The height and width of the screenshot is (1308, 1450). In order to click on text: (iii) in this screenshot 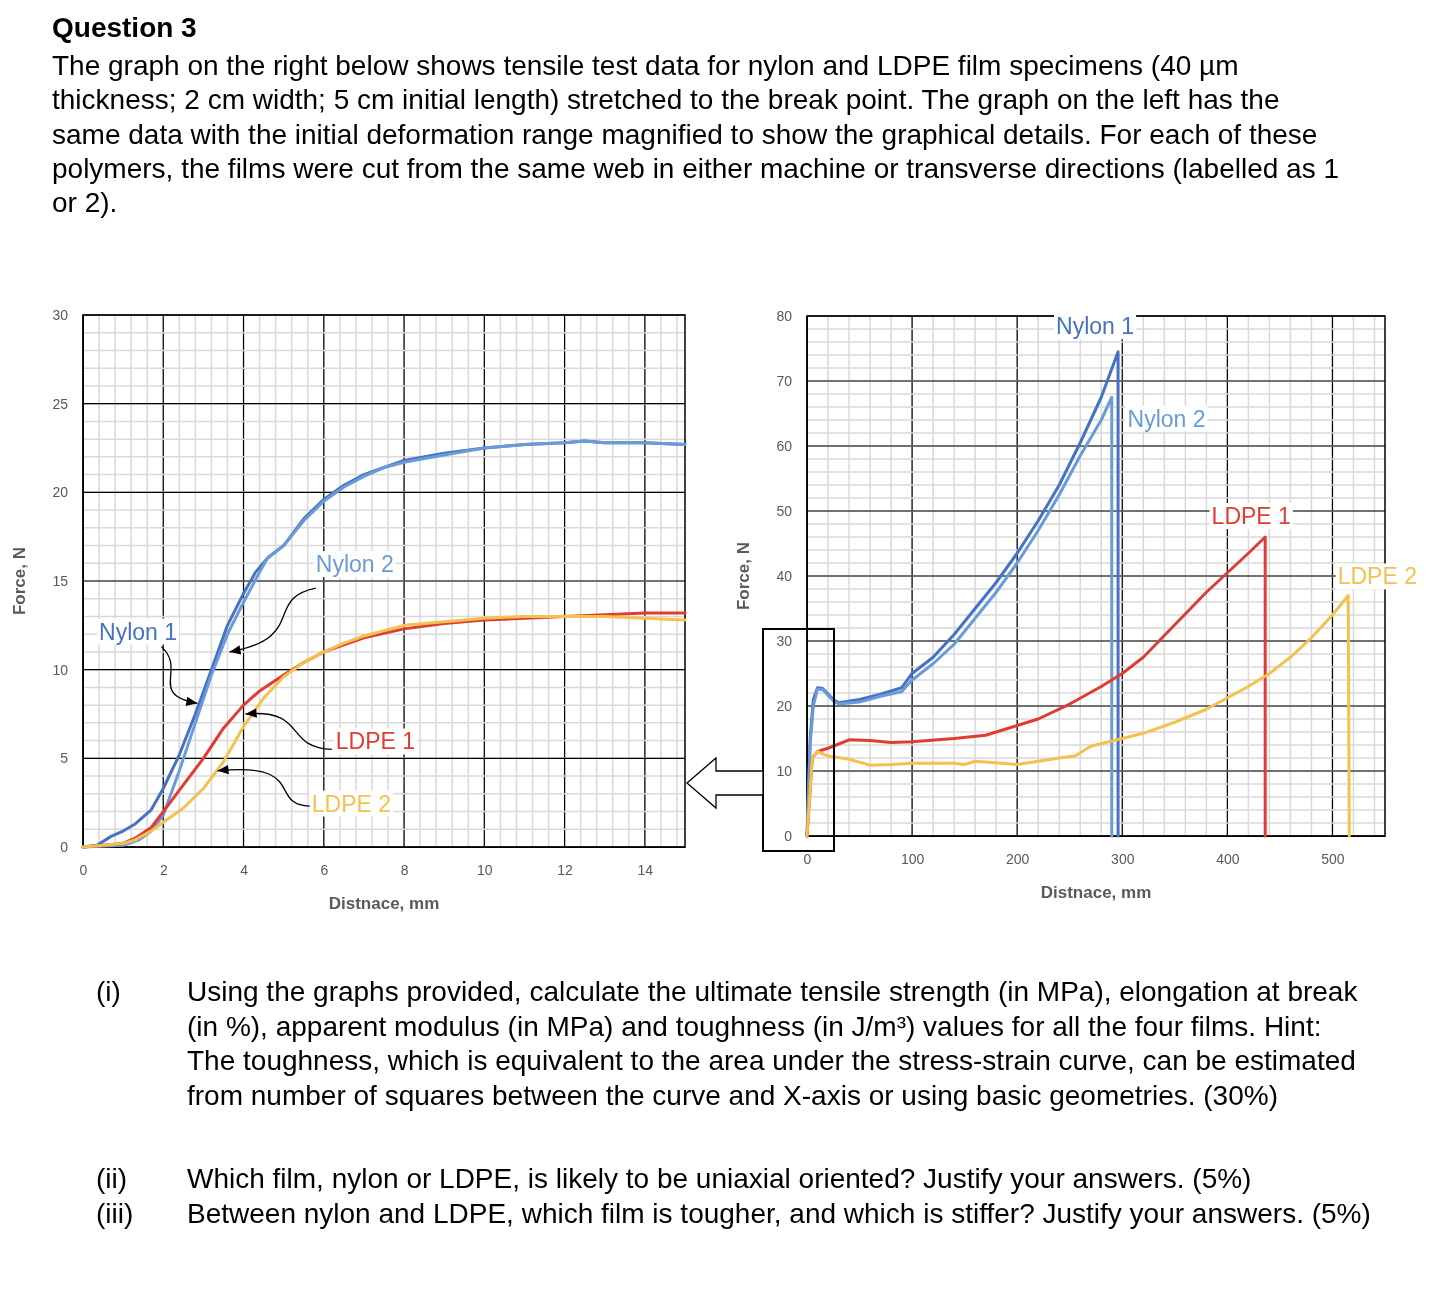, I will do `click(115, 1214)`.